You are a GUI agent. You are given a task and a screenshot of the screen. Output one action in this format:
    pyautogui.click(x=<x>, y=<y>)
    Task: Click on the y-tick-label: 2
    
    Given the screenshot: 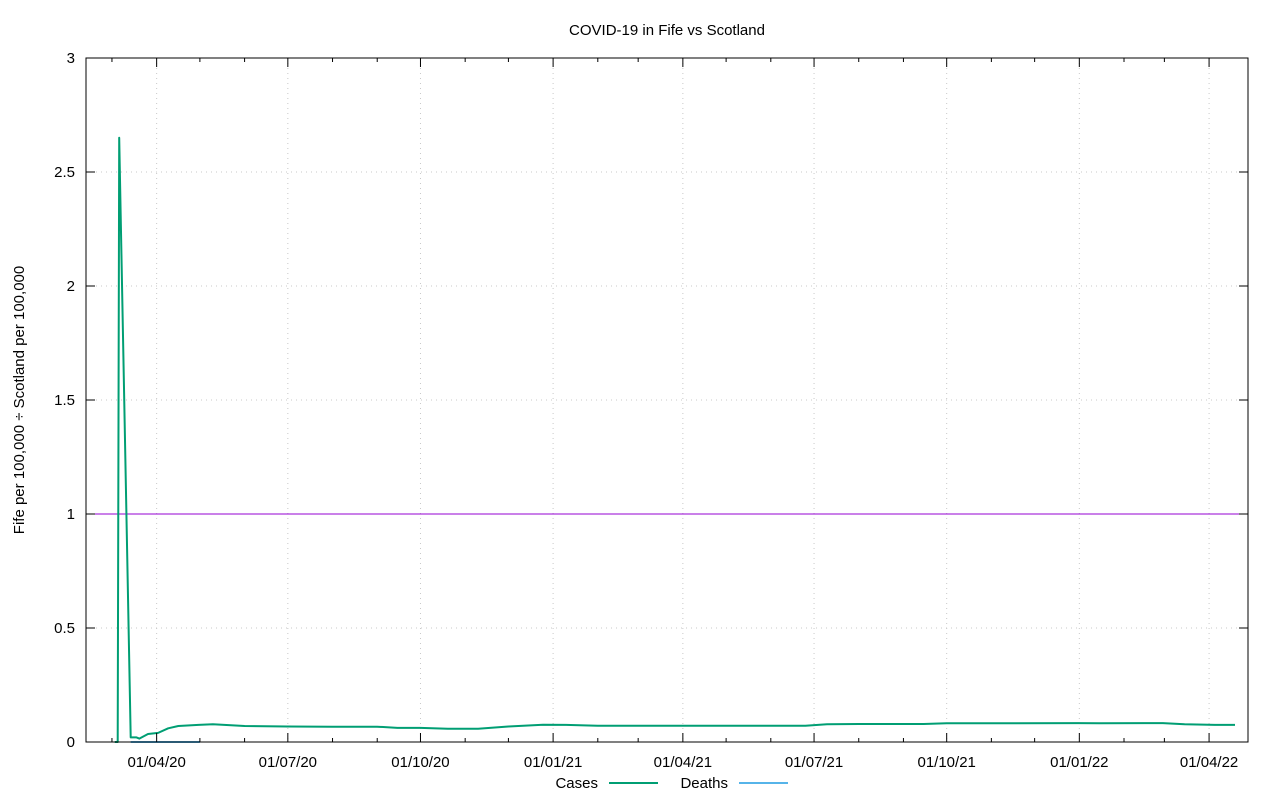 What is the action you would take?
    pyautogui.click(x=71, y=286)
    